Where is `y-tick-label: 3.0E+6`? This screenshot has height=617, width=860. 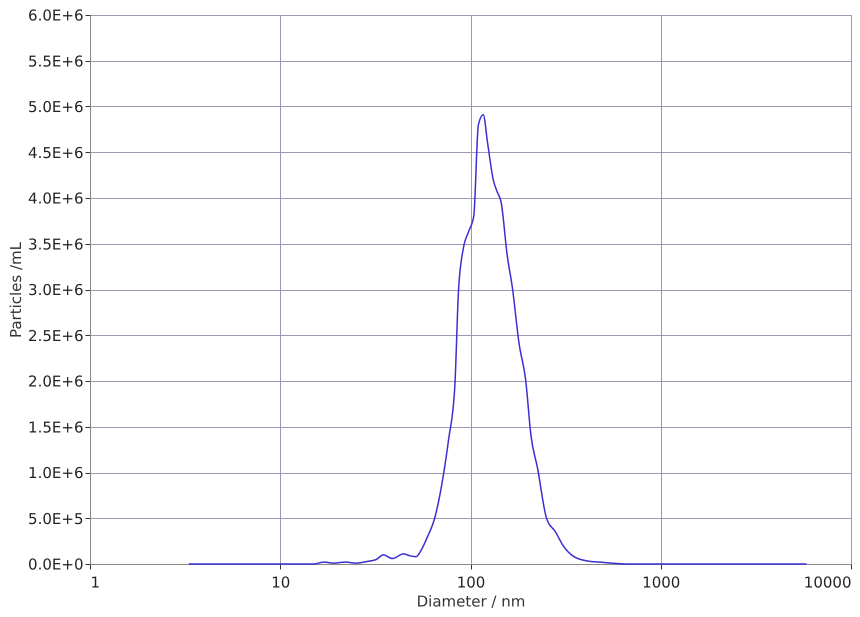
y-tick-label: 3.0E+6 is located at coordinates (56, 290).